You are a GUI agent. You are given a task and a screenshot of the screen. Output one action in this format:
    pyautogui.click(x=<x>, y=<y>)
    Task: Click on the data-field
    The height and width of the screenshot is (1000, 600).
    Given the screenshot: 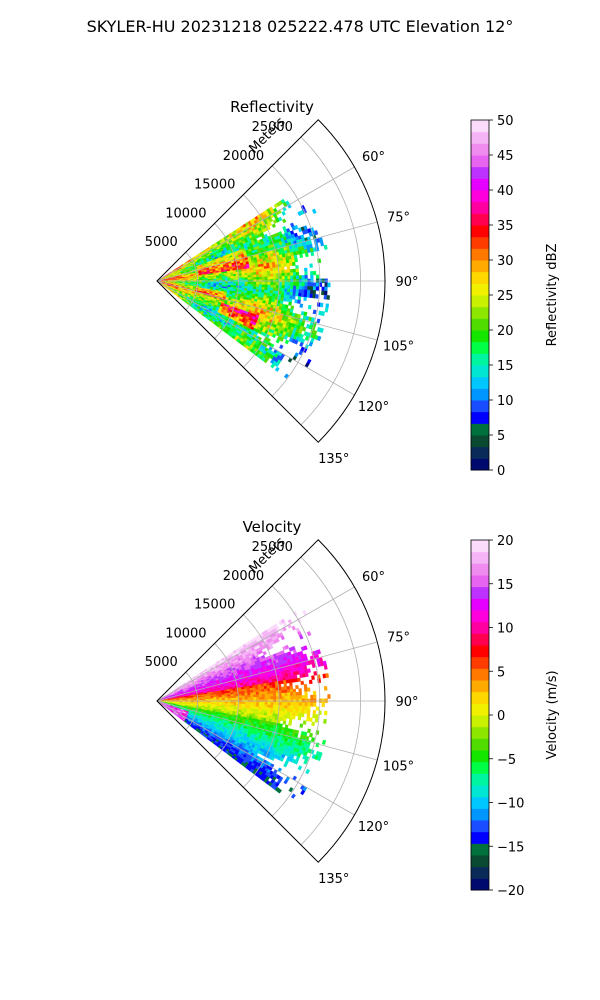 What is the action you would take?
    pyautogui.click(x=244, y=704)
    